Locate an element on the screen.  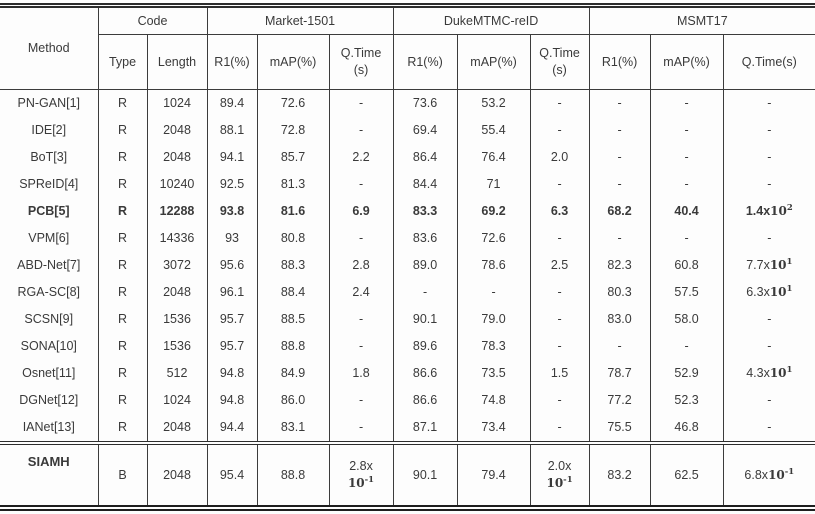
data-cell: 4.3x101 is located at coordinates (768, 373).